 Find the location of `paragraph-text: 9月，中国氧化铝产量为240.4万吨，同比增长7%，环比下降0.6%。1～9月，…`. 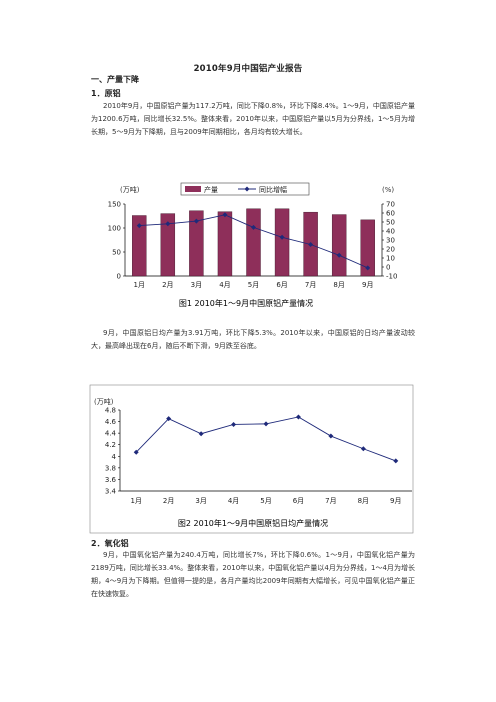

paragraph-text: 9月，中国氧化铝产量为240.4万吨，同比增长7%，环比下降0.6%。1～9月，… is located at coordinates (253, 574).